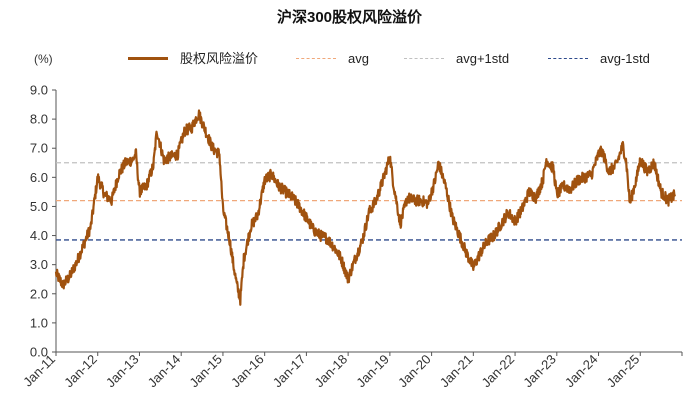  What do you see at coordinates (80, 371) in the screenshot?
I see `x-tick-label: Jan-12` at bounding box center [80, 371].